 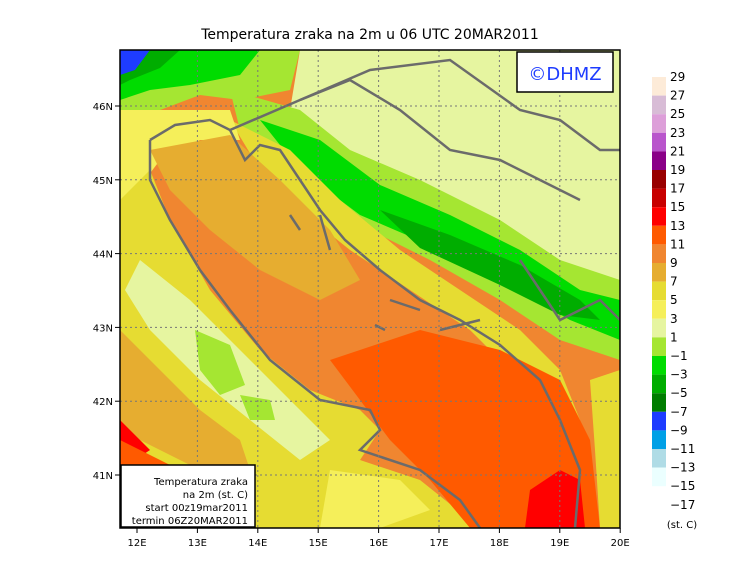 What do you see at coordinates (682, 505) in the screenshot?
I see `legend-label: −17` at bounding box center [682, 505].